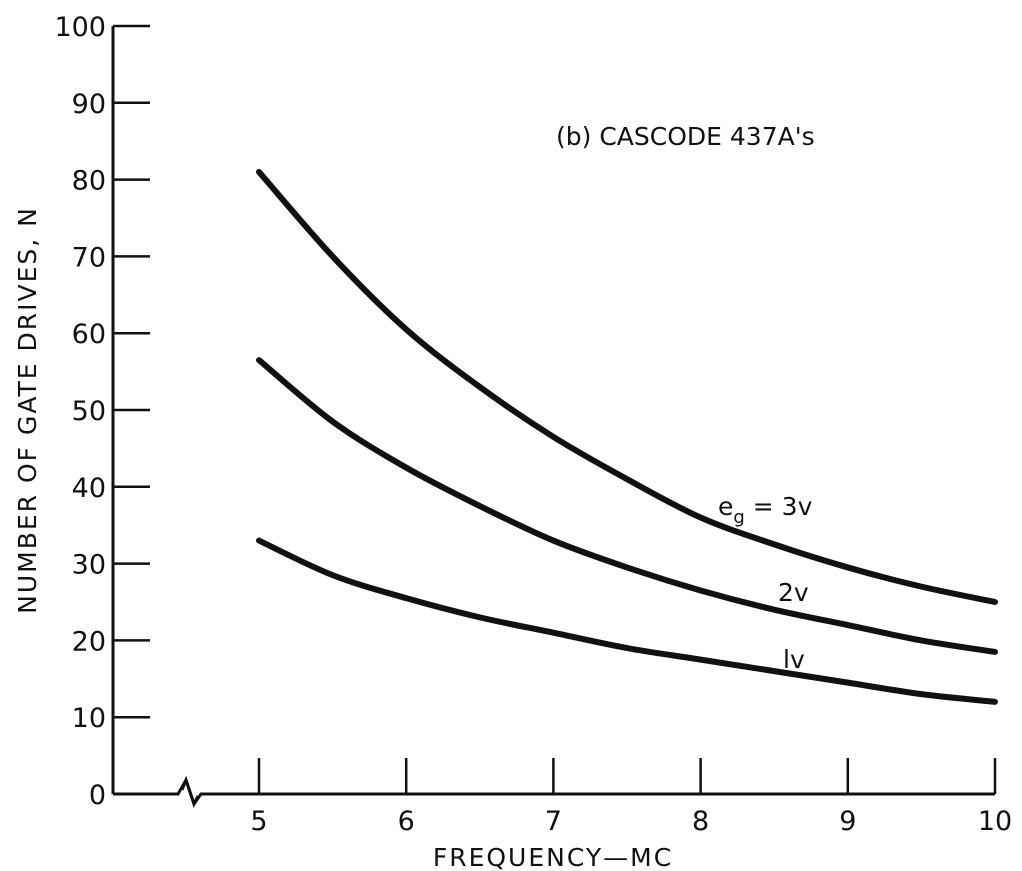  Describe the element at coordinates (27, 410) in the screenshot. I see `y-axis-title: NUMBER OF GATE DRIVES, N` at that location.